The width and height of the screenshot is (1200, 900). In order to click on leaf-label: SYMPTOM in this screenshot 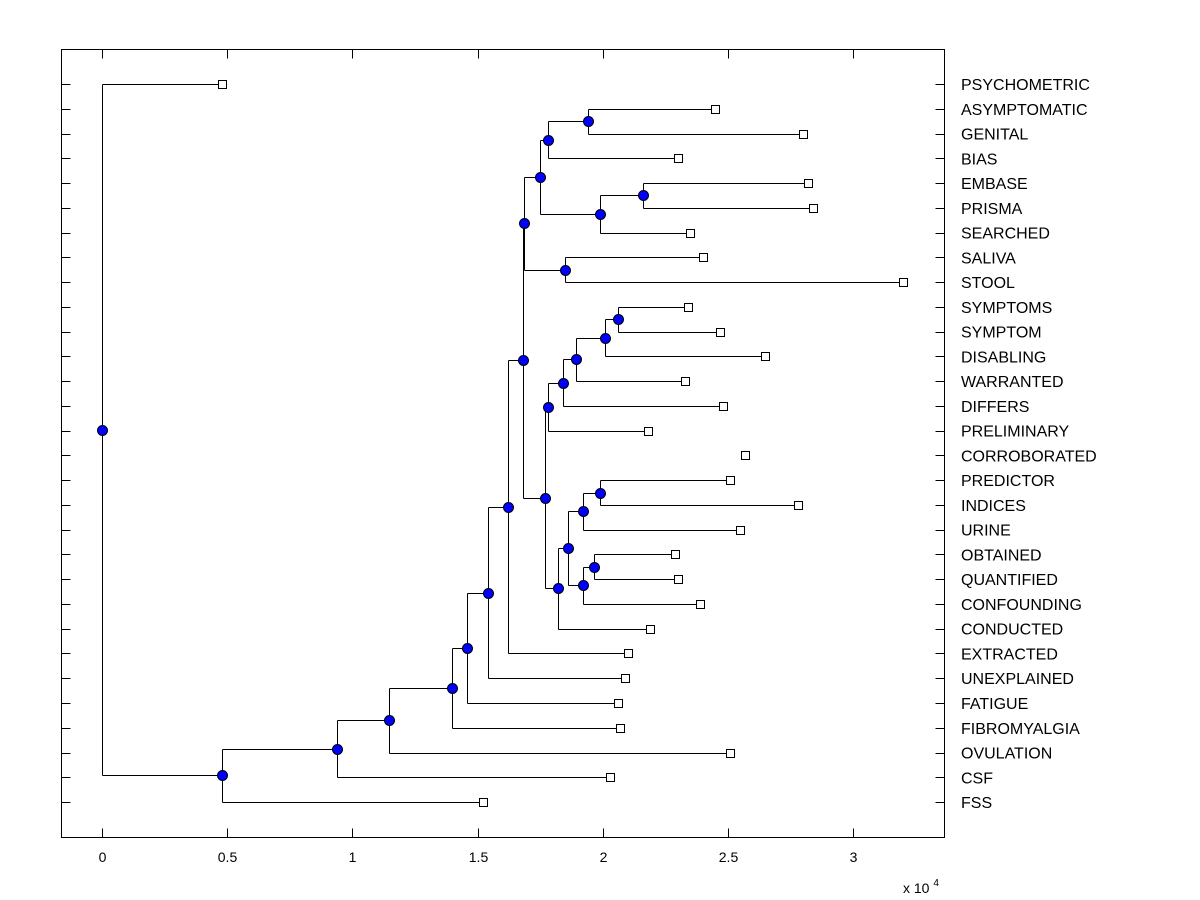, I will do `click(1001, 333)`.